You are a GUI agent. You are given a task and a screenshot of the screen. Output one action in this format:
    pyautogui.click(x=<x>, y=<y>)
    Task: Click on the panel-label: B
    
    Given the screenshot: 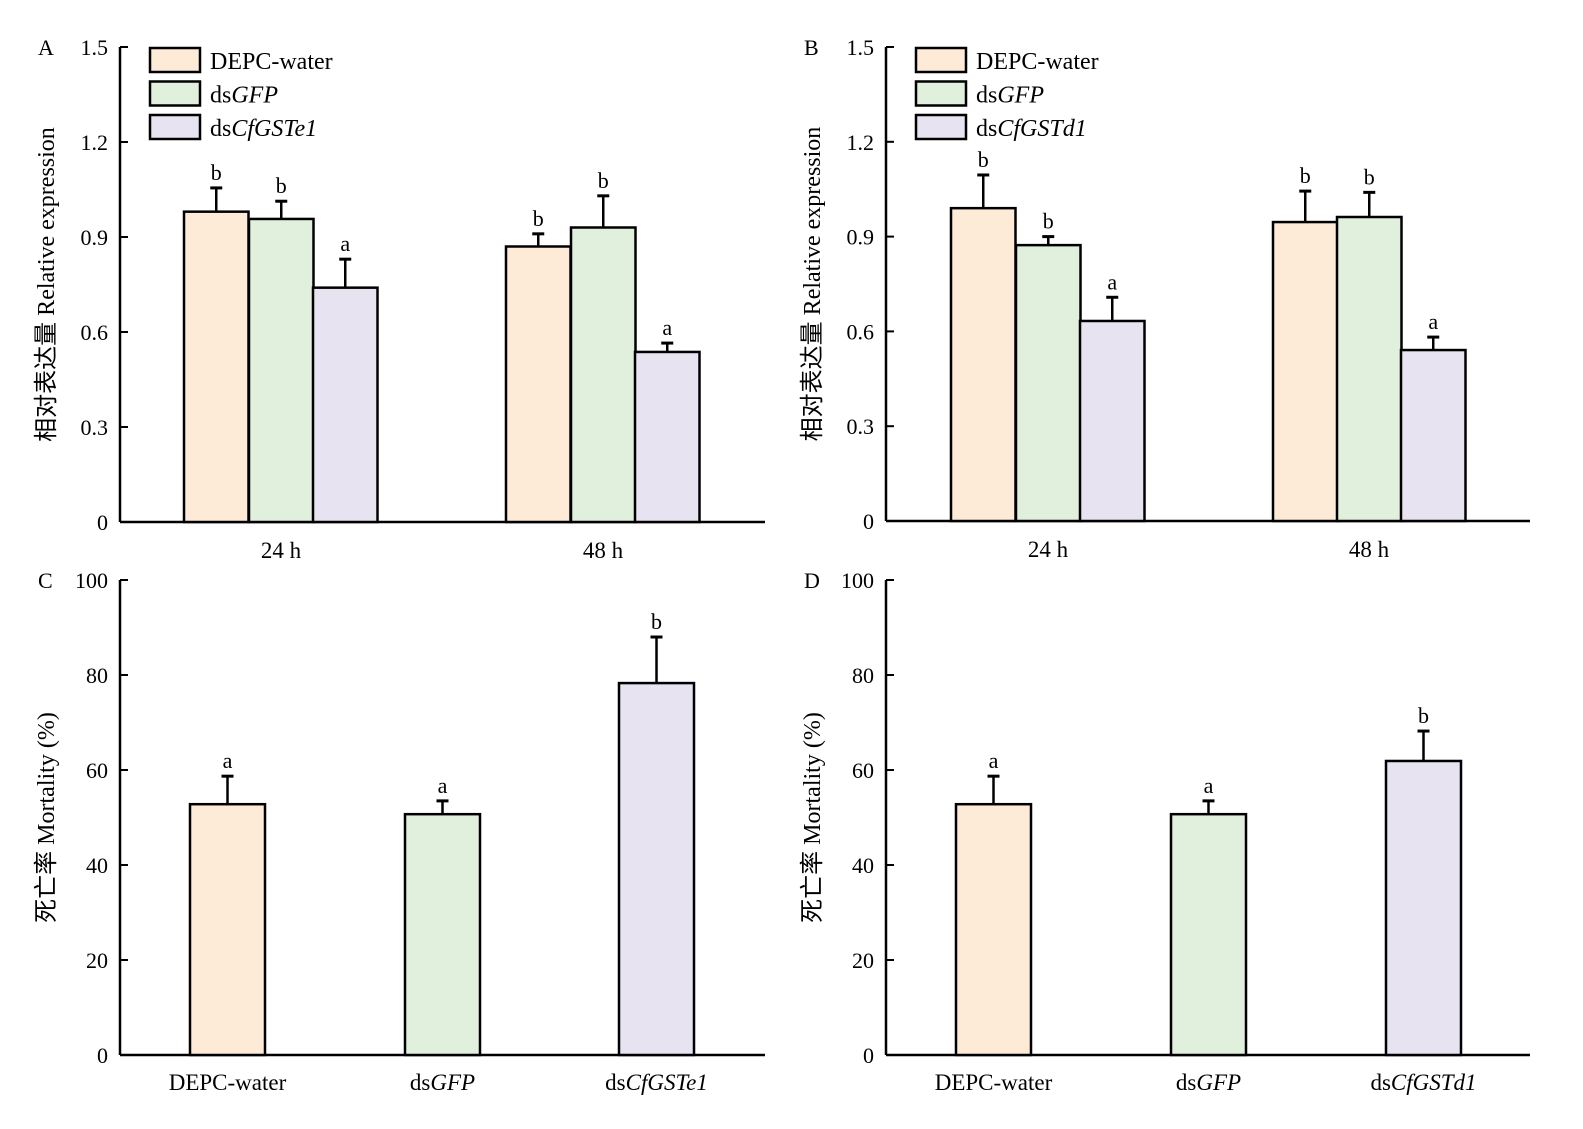 What is the action you would take?
    pyautogui.click(x=811, y=47)
    